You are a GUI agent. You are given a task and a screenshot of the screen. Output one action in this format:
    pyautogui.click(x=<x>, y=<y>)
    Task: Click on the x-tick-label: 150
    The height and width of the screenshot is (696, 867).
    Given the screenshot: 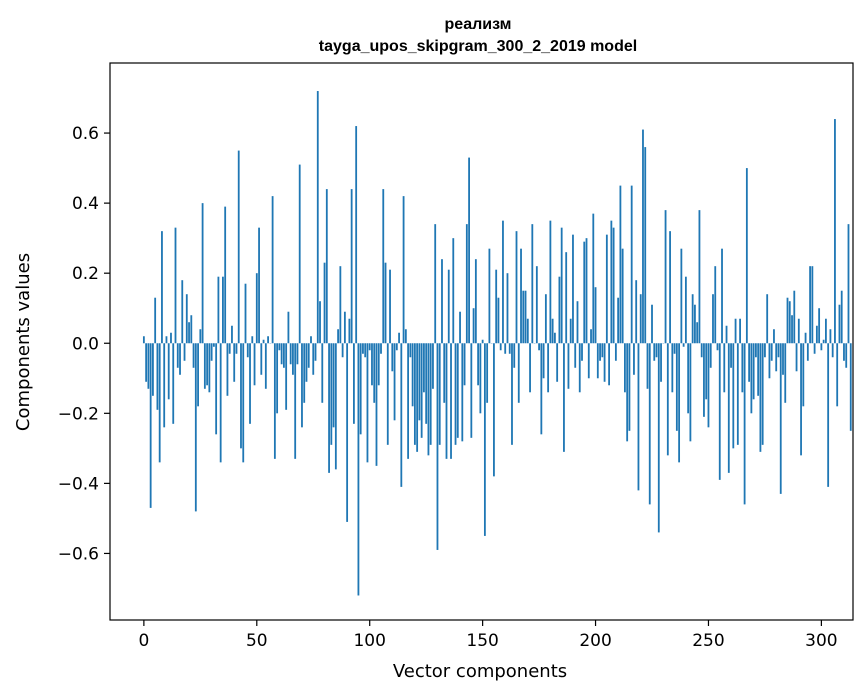 What is the action you would take?
    pyautogui.click(x=482, y=641)
    